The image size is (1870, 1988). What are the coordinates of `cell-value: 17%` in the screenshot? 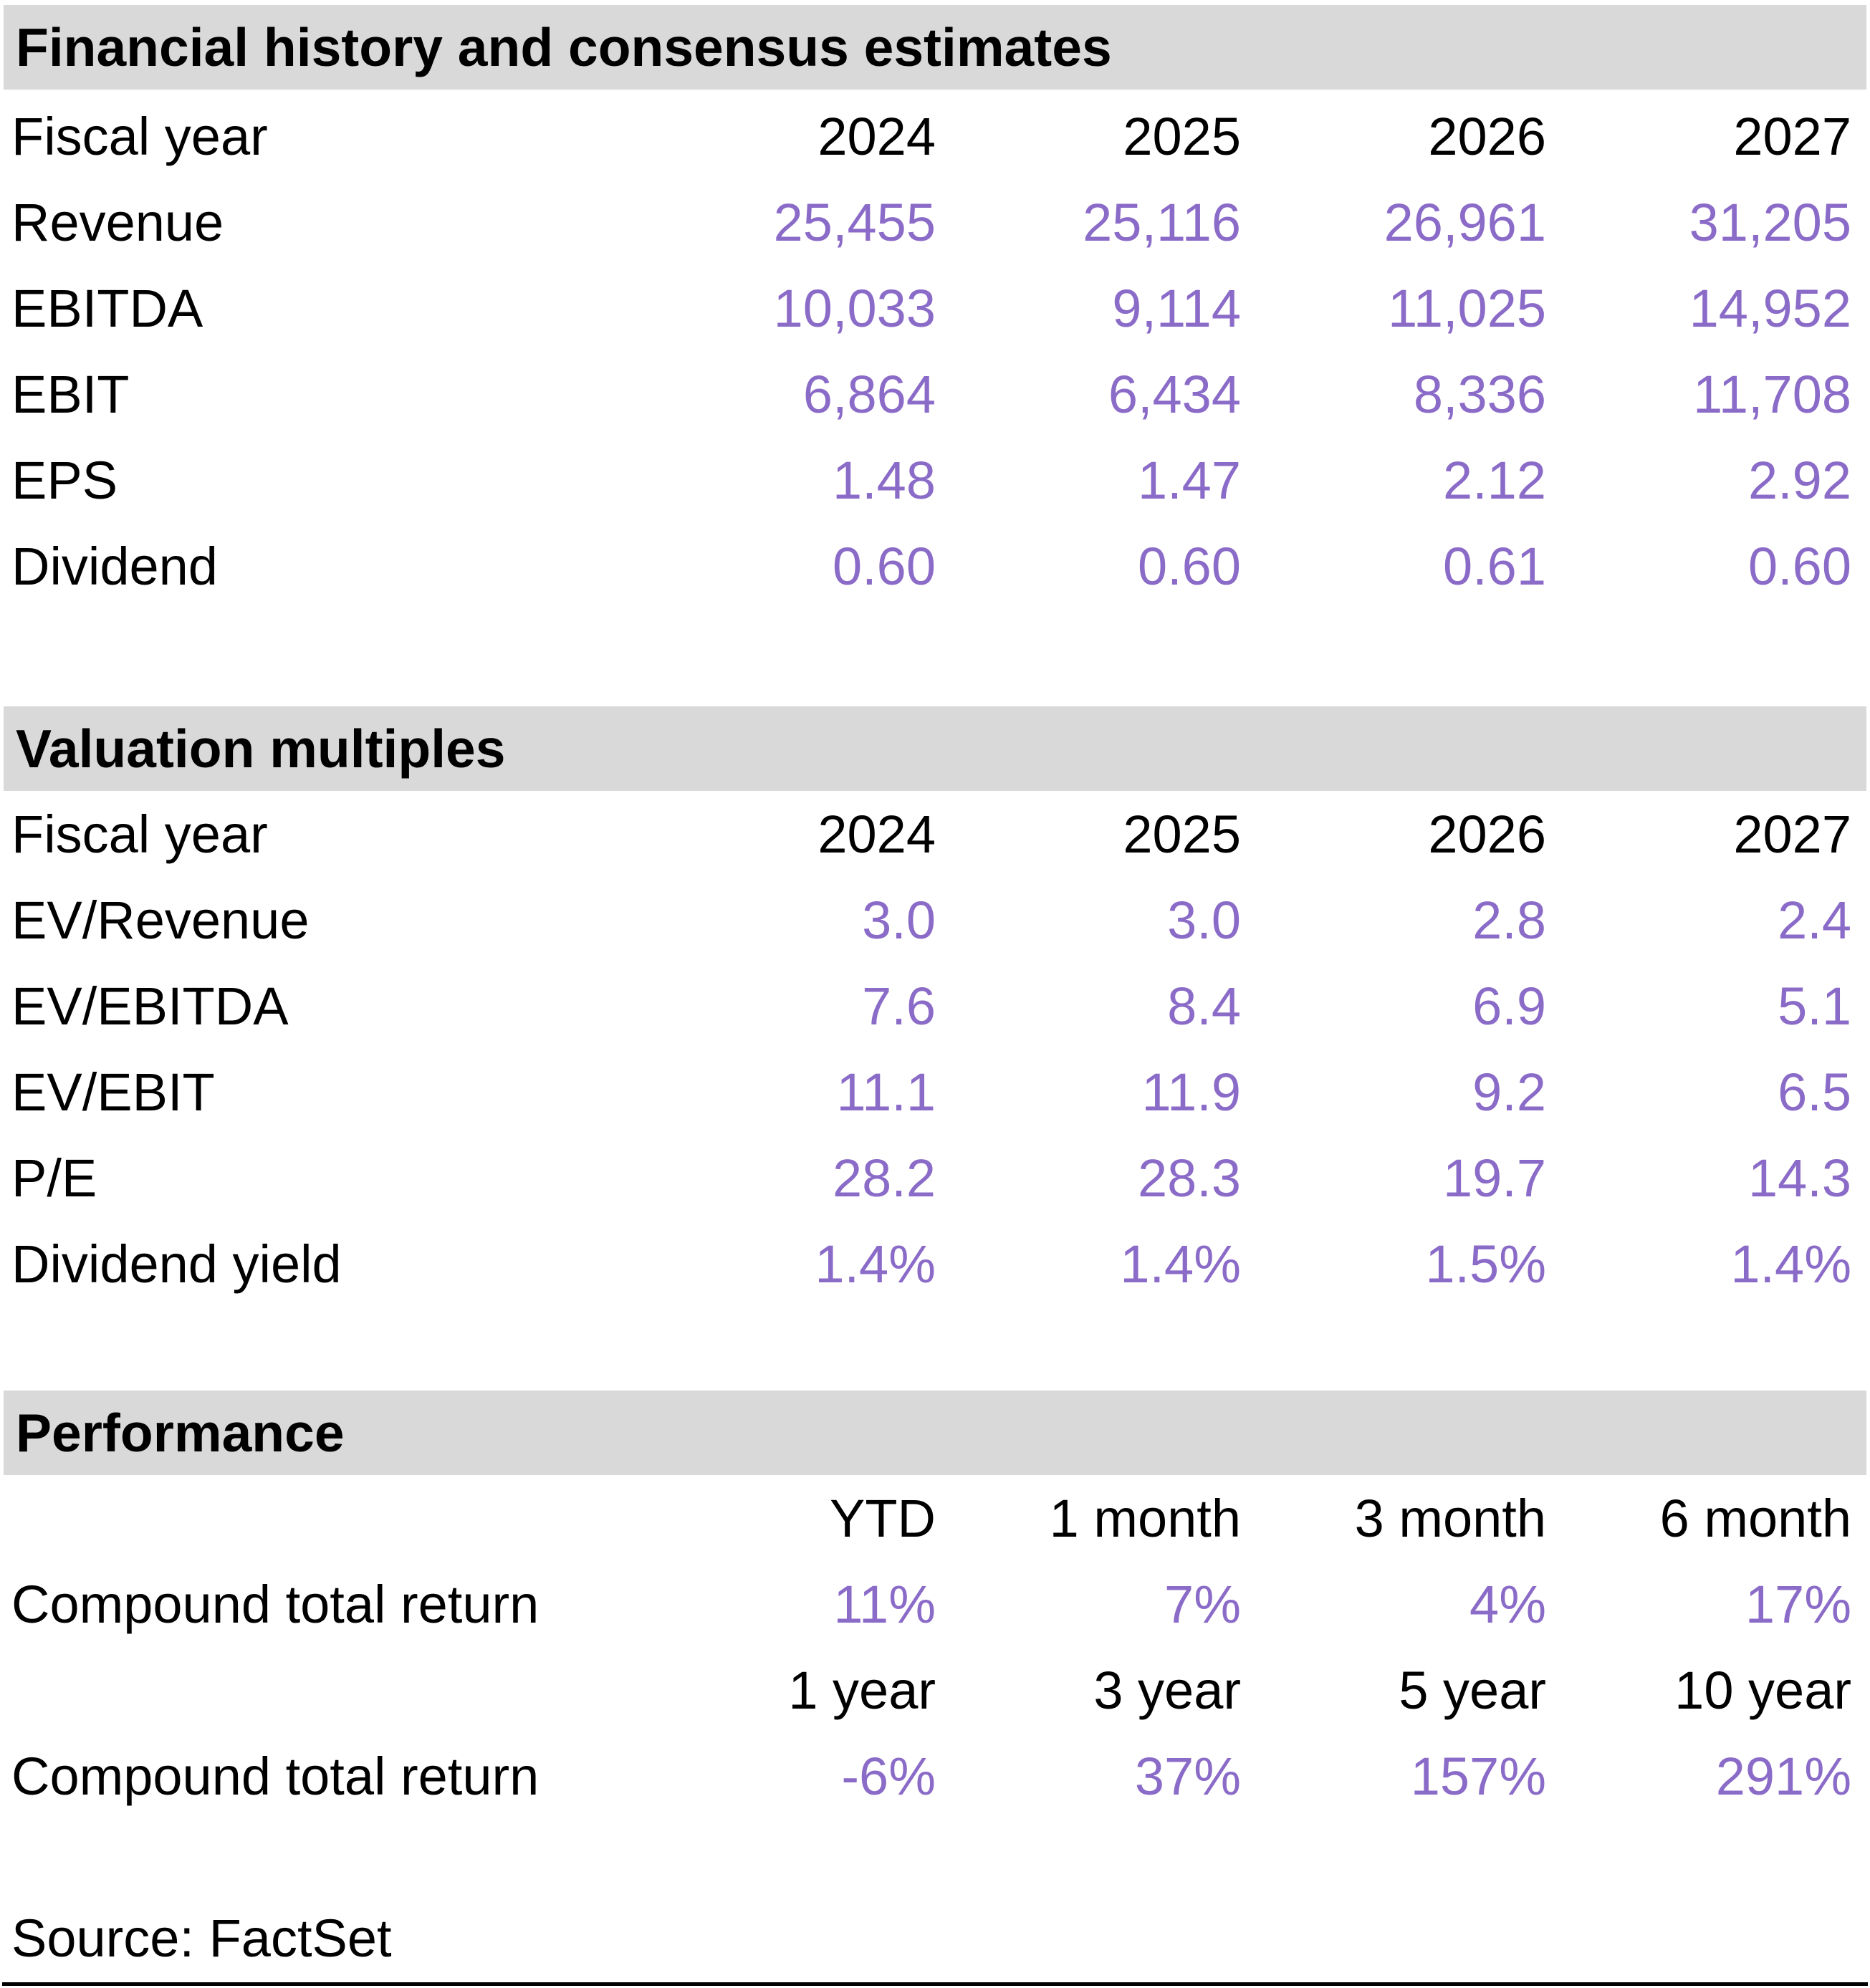 It's located at (1798, 1604).